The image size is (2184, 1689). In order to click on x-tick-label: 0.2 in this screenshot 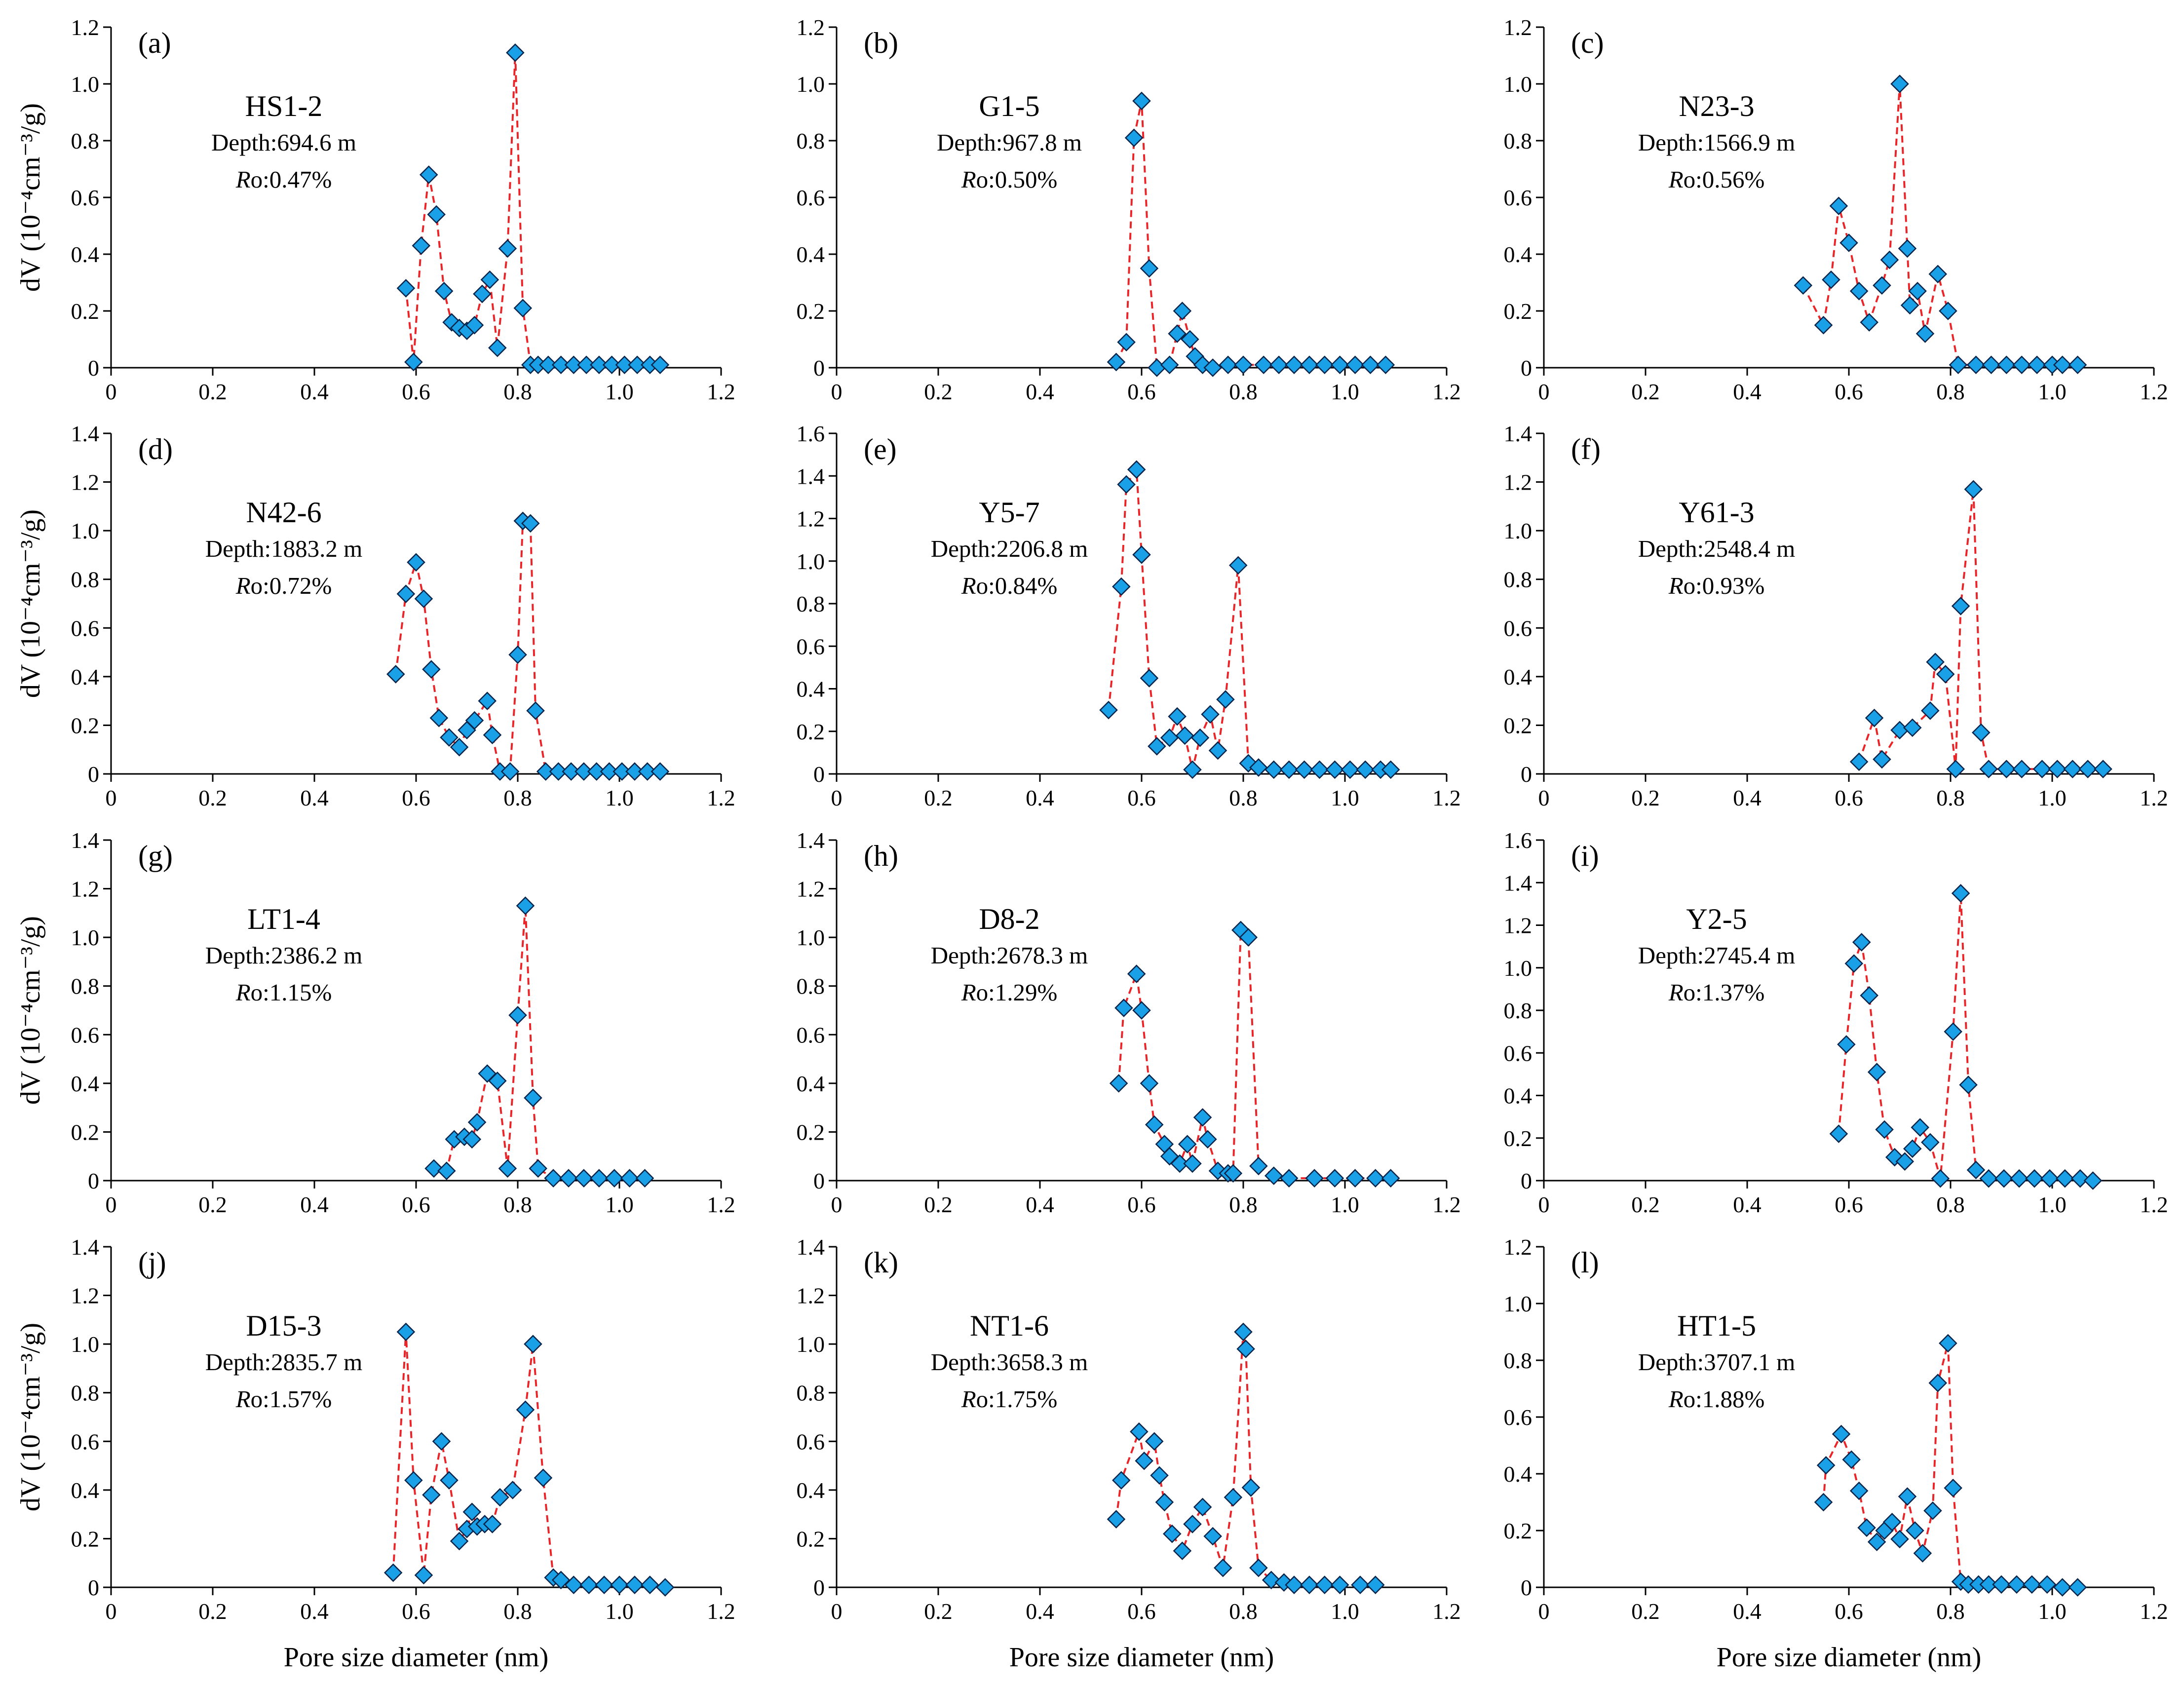, I will do `click(212, 798)`.